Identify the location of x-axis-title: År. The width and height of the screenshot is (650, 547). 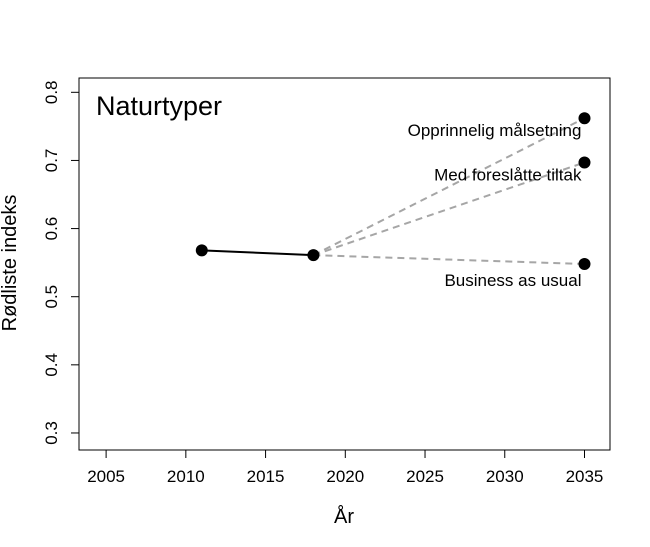
(344, 516).